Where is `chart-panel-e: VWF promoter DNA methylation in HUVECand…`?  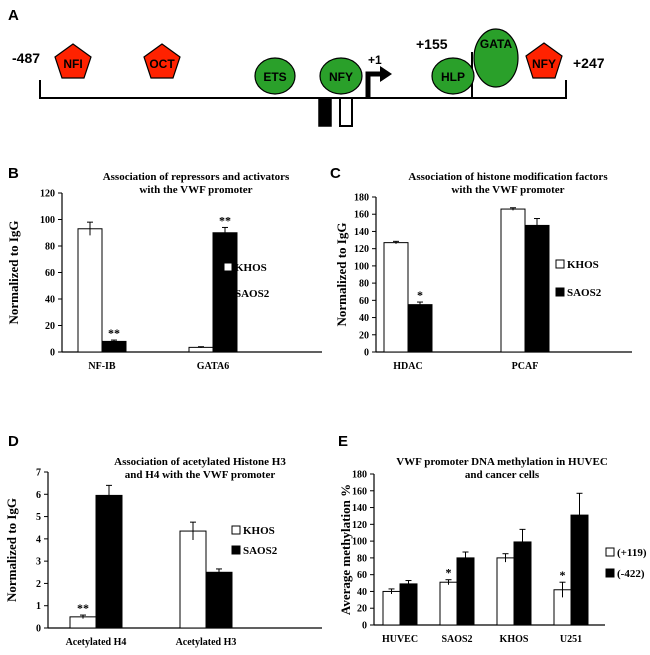 chart-panel-e: VWF promoter DNA methylation in HUVECand… is located at coordinates (492, 550).